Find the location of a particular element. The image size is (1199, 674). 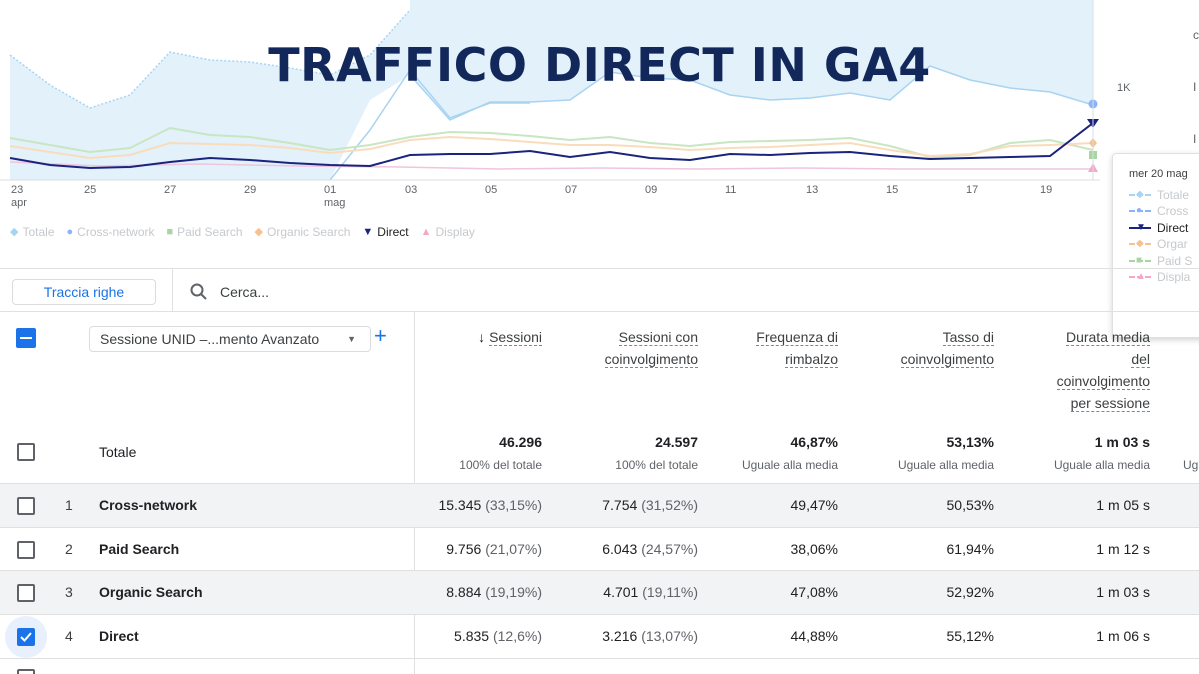

cell-engagement-rate: 50,53% is located at coordinates (970, 505).